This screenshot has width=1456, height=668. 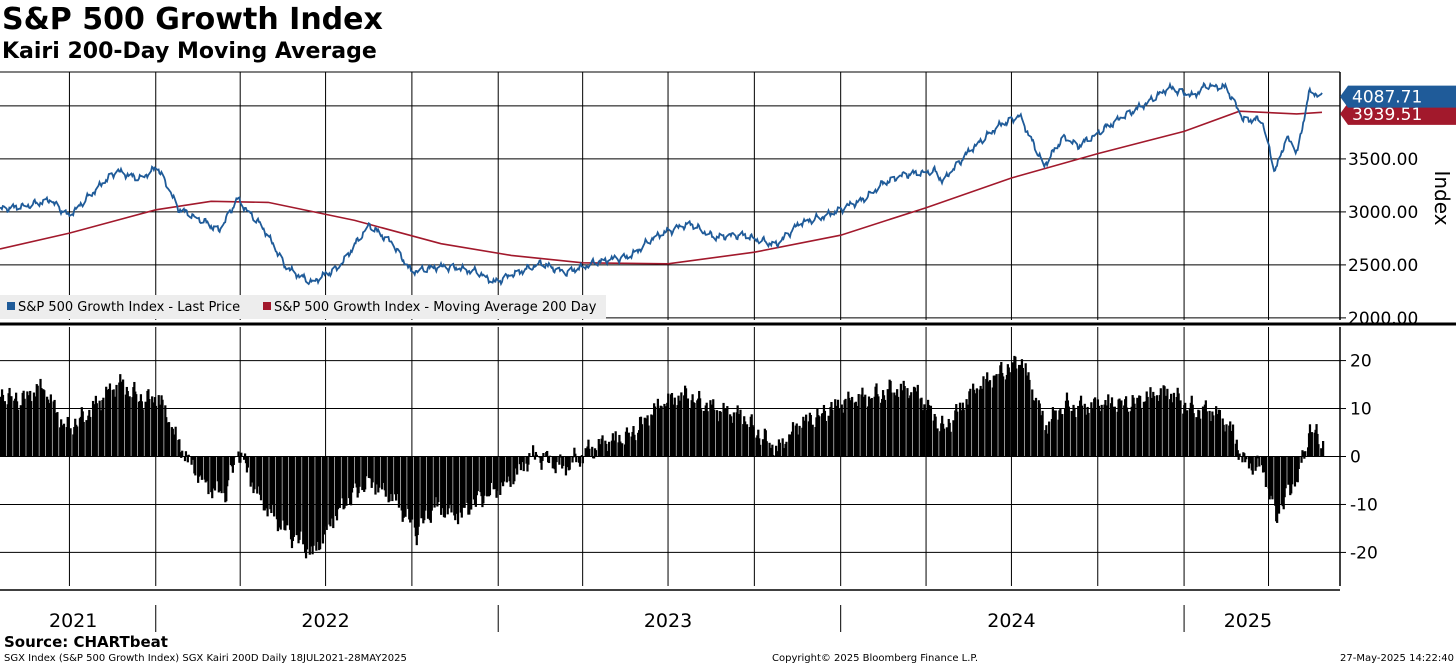 I want to click on y-tick-label: -20, so click(x=1364, y=553).